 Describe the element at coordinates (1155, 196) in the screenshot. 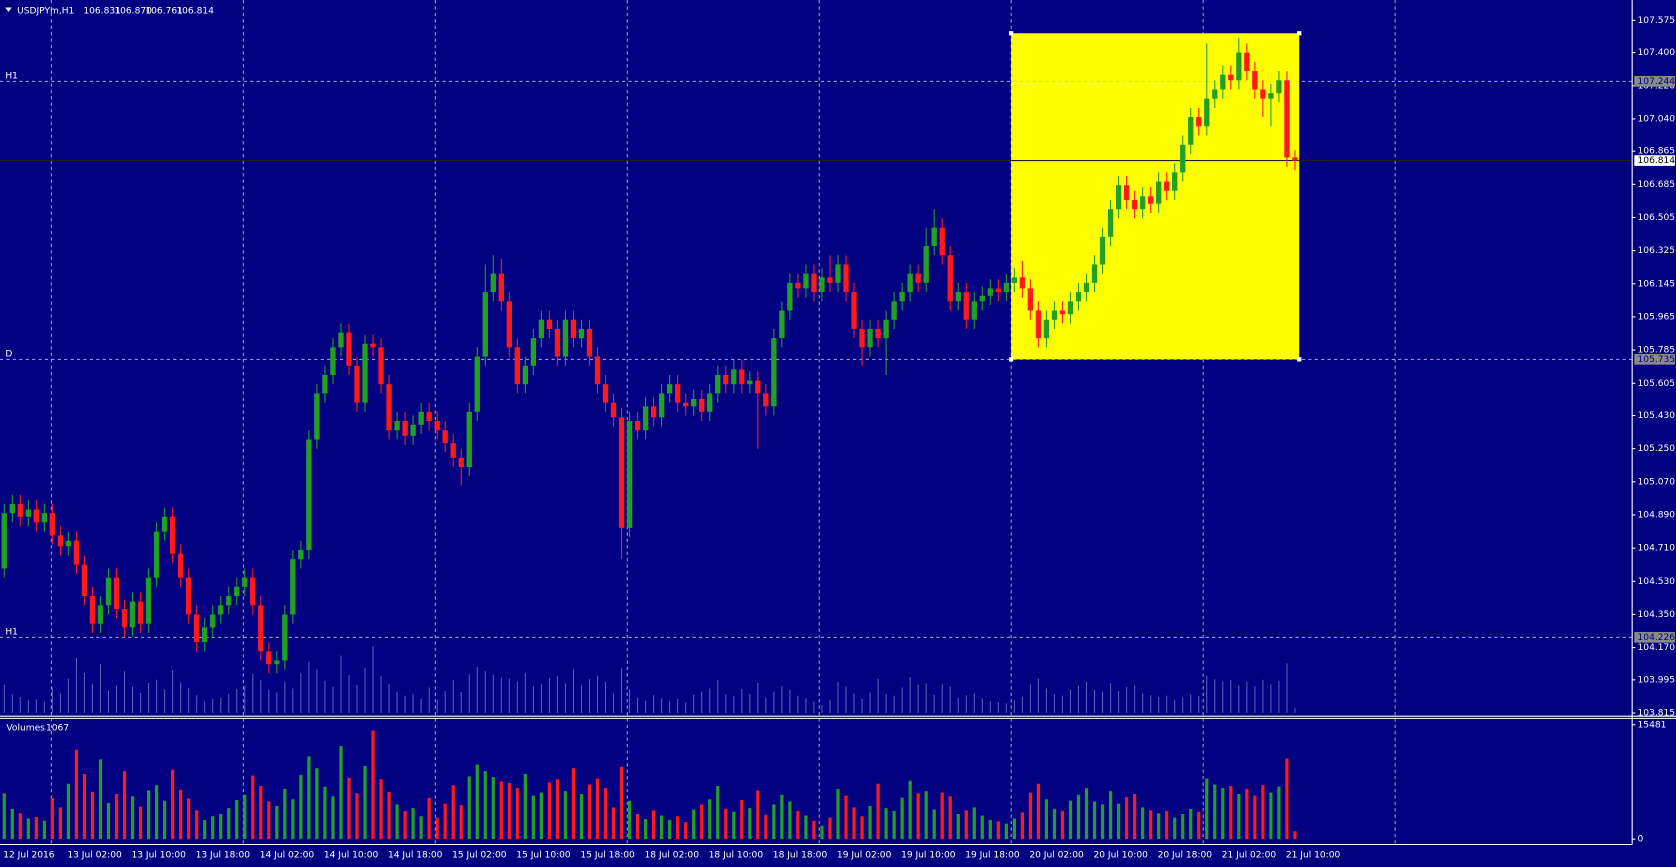

I see `rectangle-object` at that location.